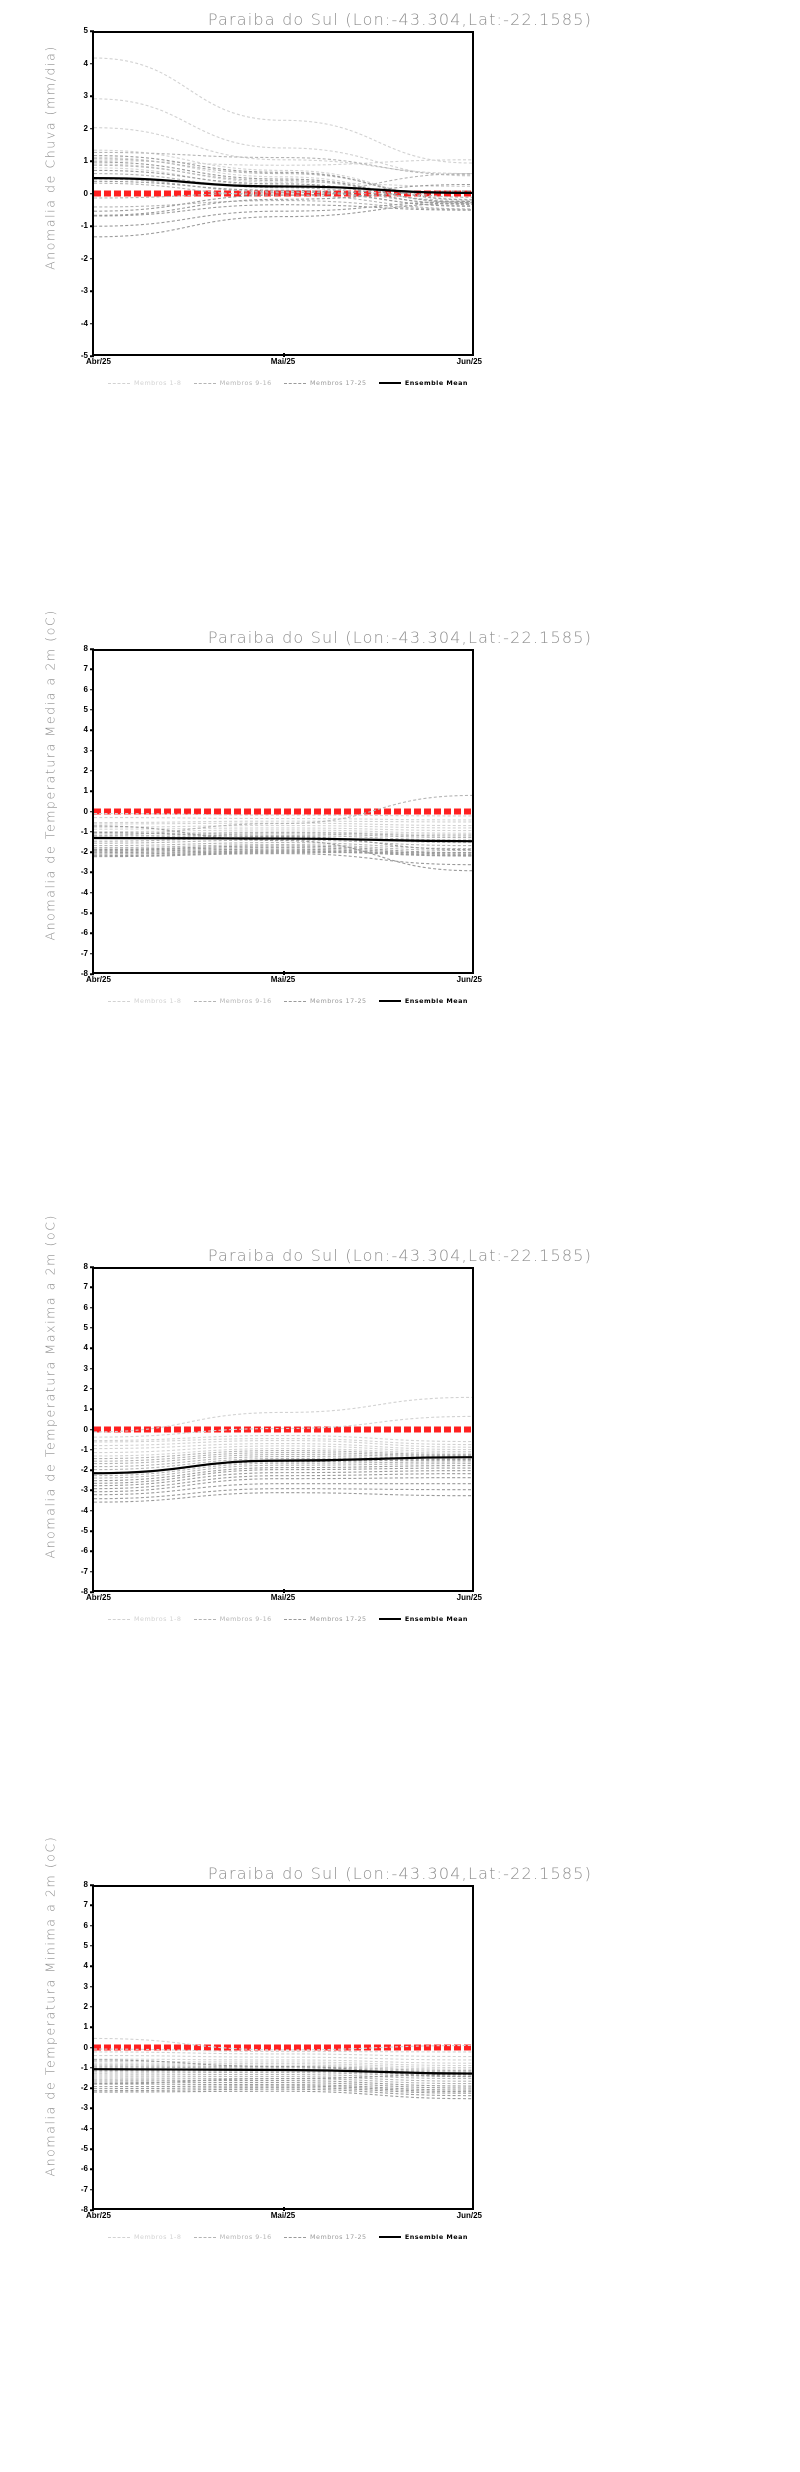  Describe the element at coordinates (85, 30) in the screenshot. I see `y-tick-label: 5` at that location.